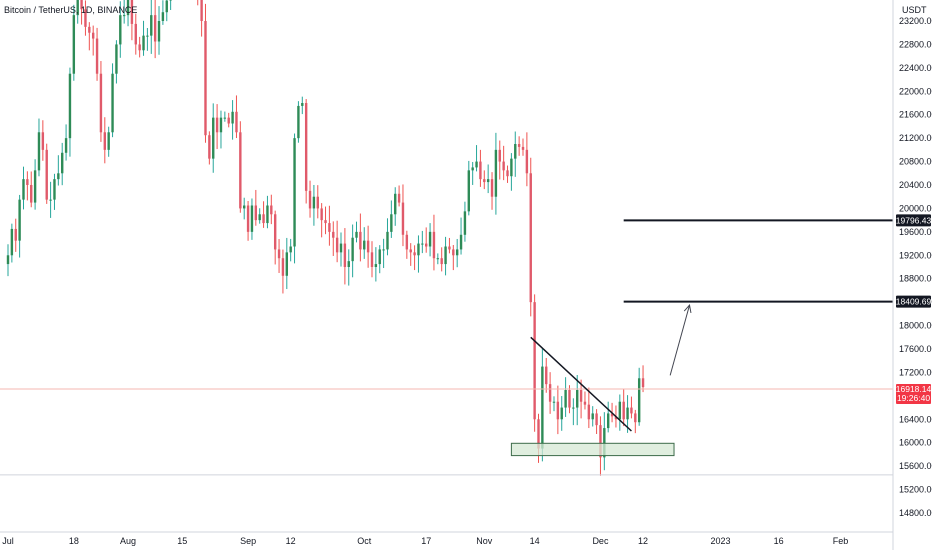 The width and height of the screenshot is (932, 550). What do you see at coordinates (248, 541) in the screenshot?
I see `time-tick-label: Sep` at bounding box center [248, 541].